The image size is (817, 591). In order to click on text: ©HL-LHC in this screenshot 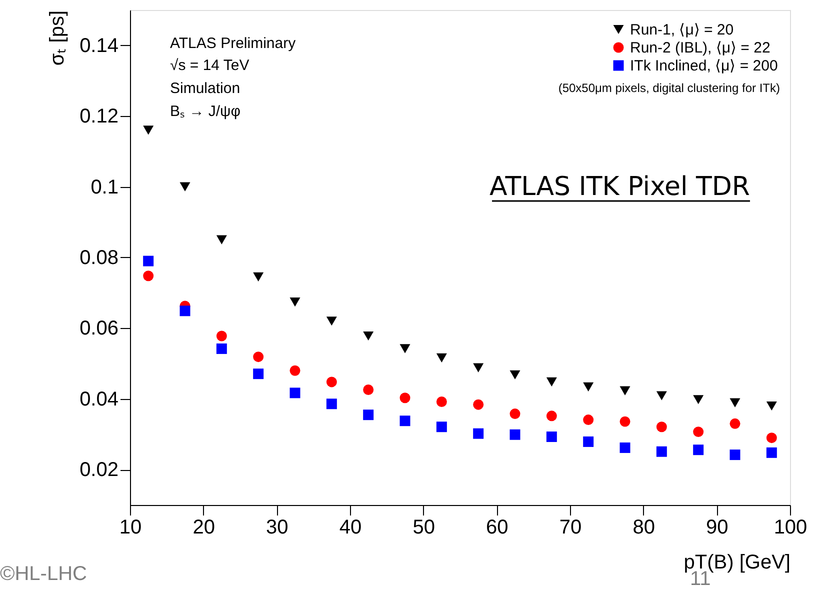, I will do `click(43, 574)`.